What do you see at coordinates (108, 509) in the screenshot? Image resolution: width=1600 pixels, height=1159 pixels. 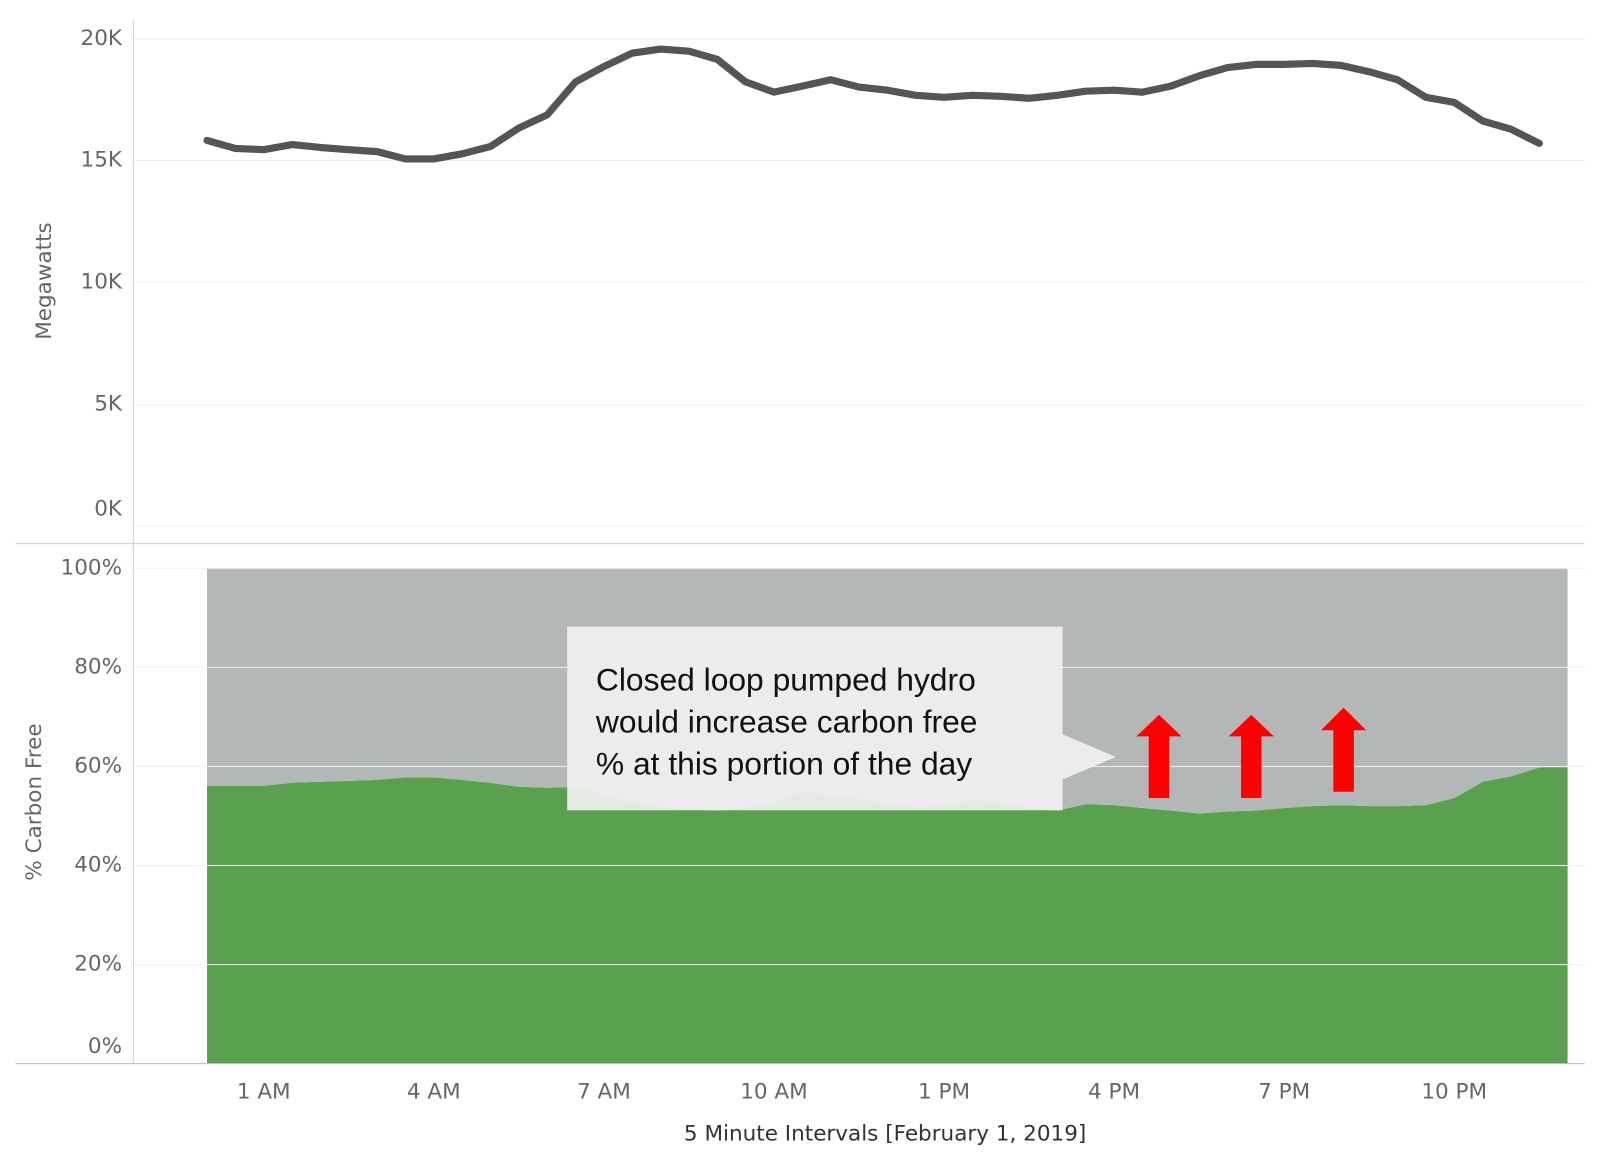 I see `y-tick-label: 0K` at bounding box center [108, 509].